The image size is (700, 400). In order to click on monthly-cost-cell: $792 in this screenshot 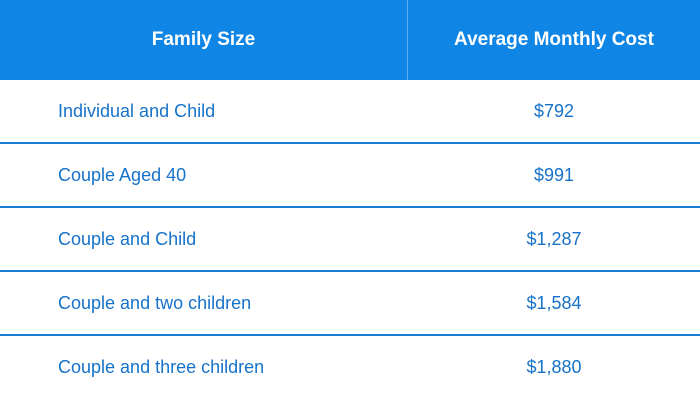, I will do `click(554, 110)`.